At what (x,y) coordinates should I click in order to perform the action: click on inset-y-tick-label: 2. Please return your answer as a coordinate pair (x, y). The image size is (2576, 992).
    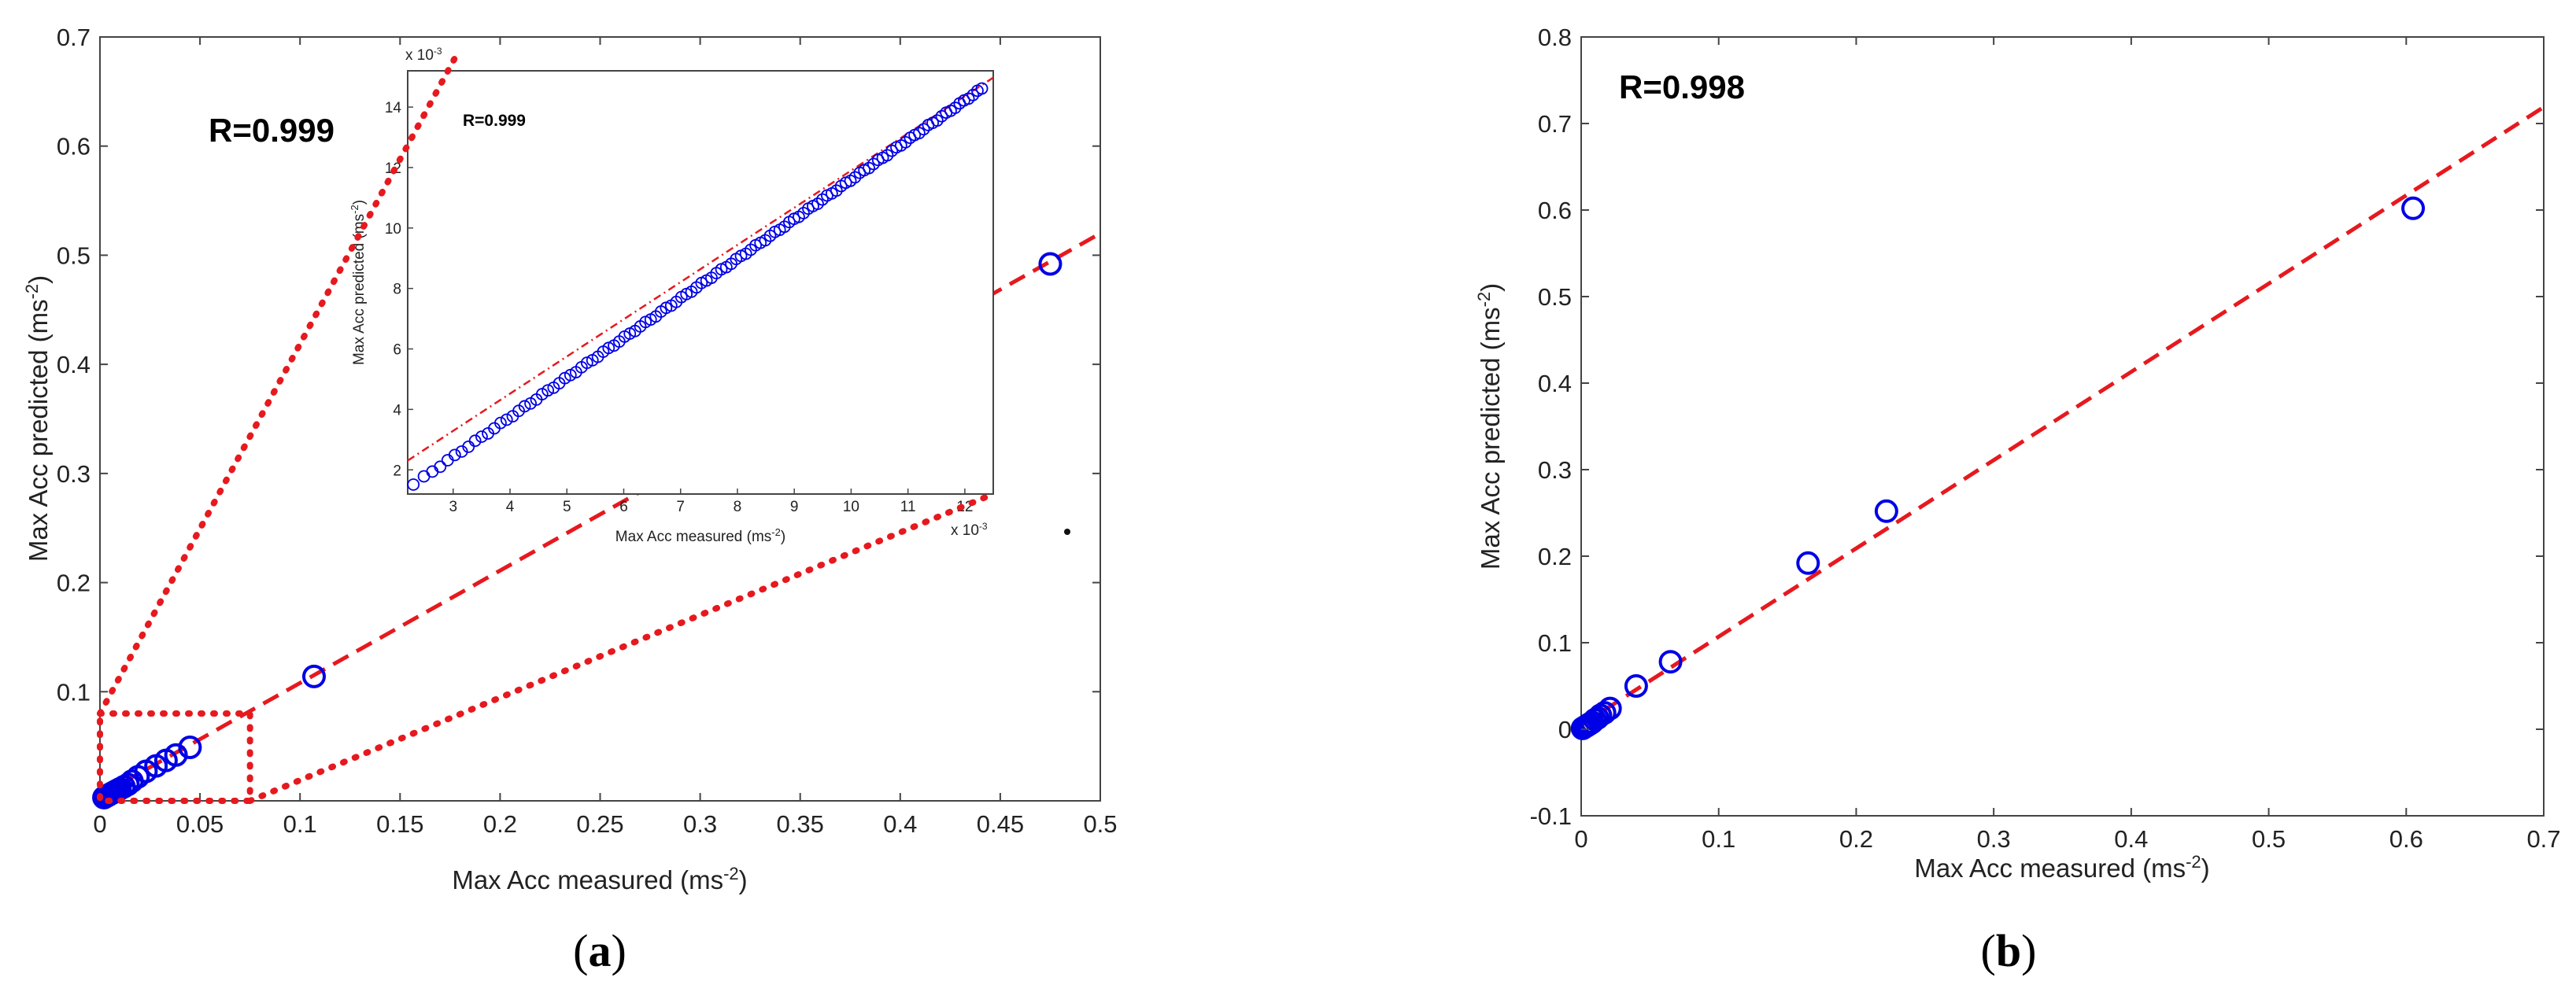
    Looking at the image, I should click on (397, 471).